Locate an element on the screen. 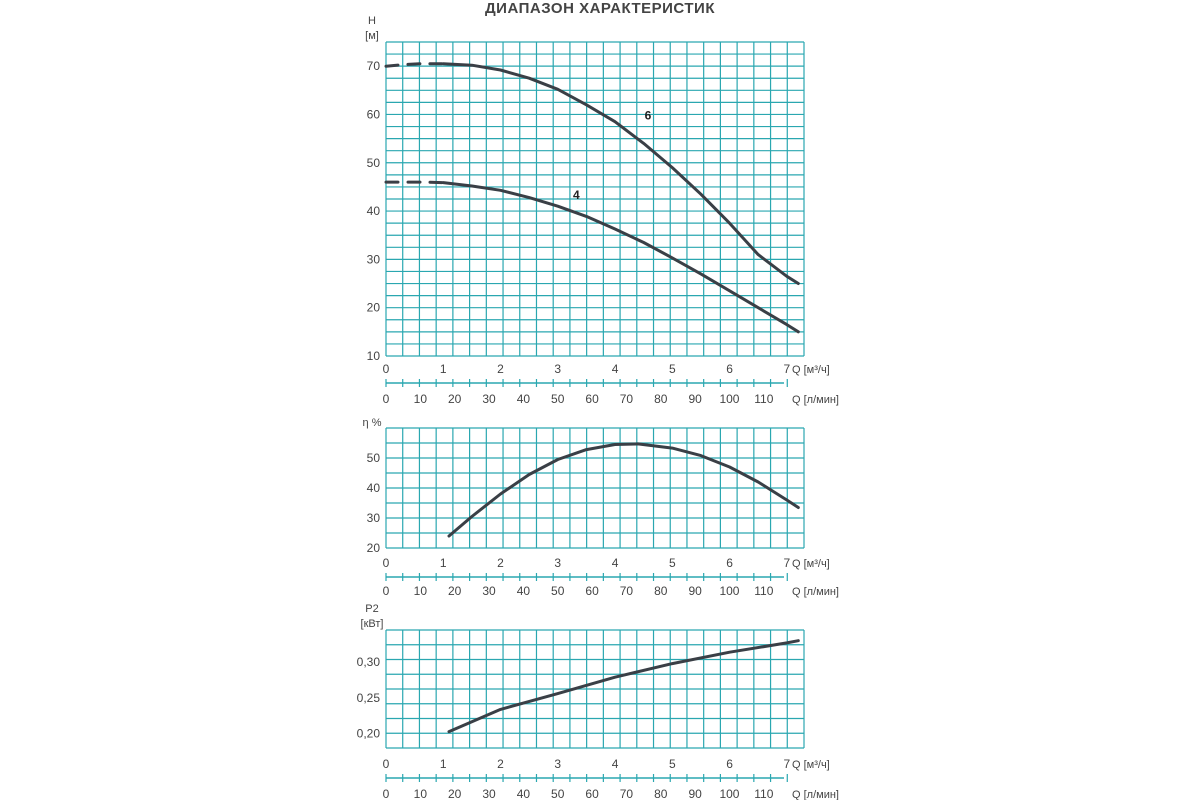  y-axis-label: η % is located at coordinates (372, 423).